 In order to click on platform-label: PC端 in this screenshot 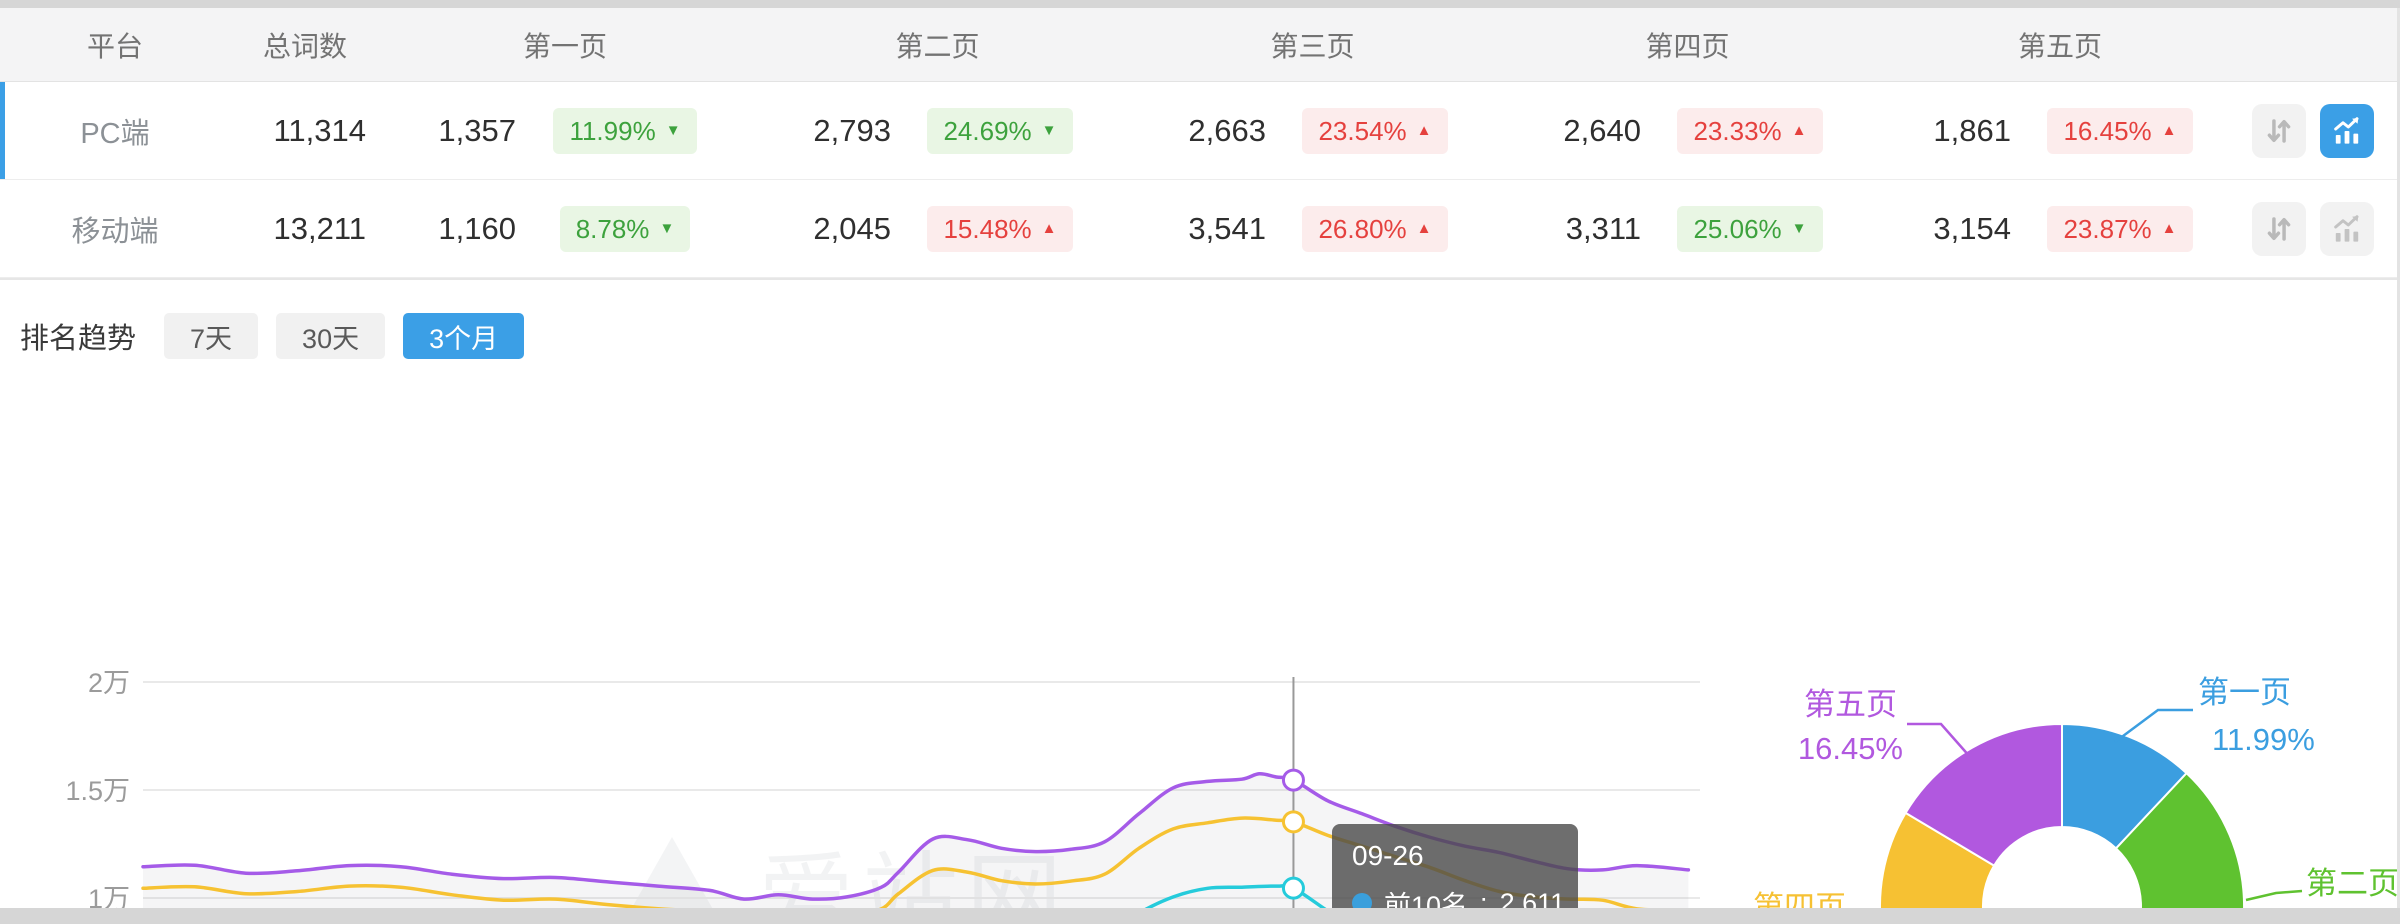, I will do `click(115, 133)`.